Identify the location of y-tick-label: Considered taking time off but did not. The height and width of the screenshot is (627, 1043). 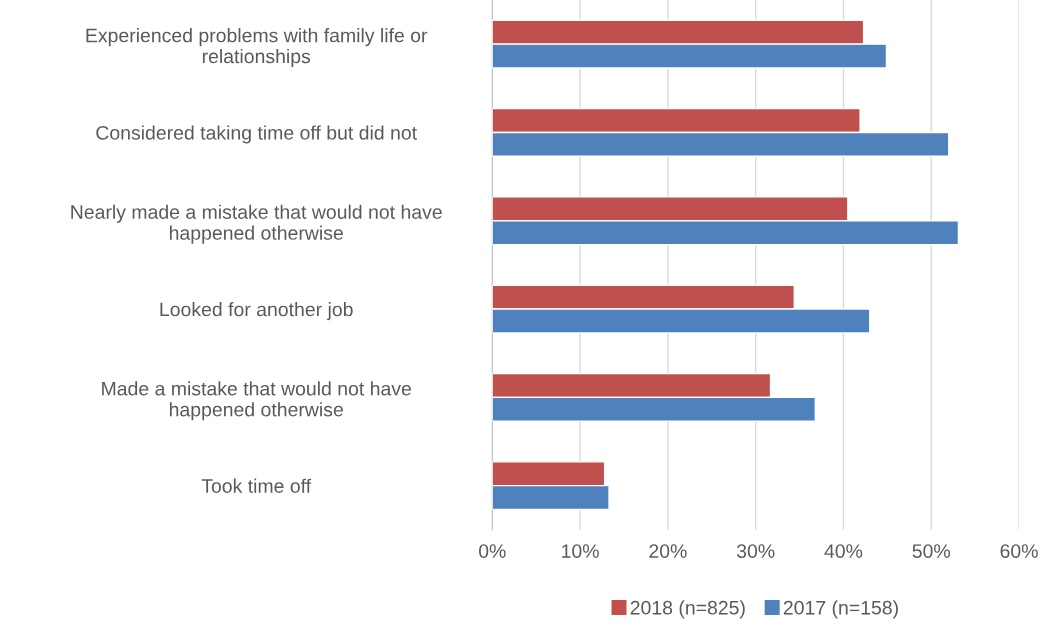
(256, 134).